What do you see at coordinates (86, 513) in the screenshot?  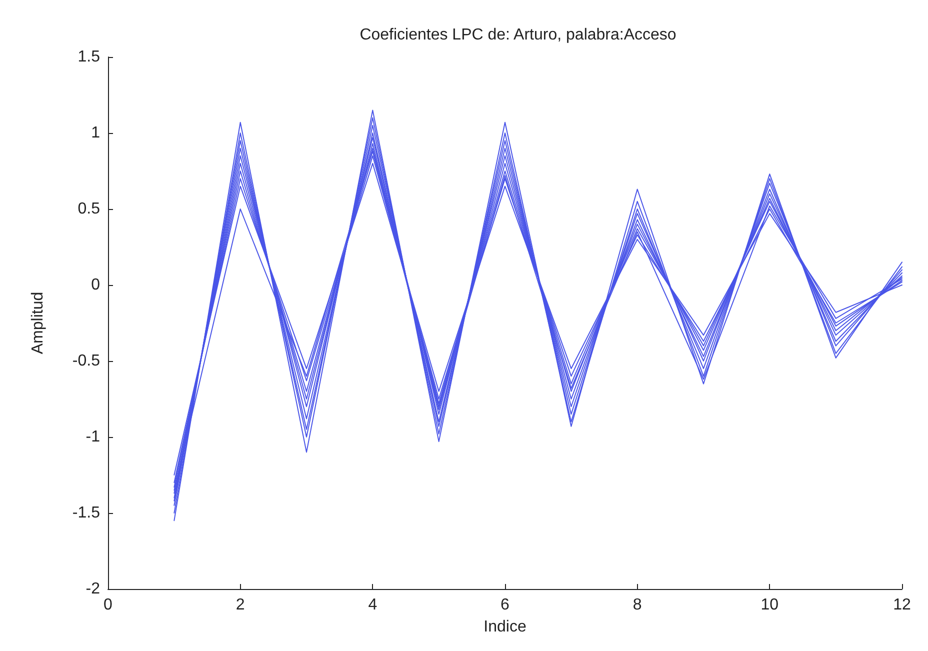 I see `y-tick-label: -1.5` at bounding box center [86, 513].